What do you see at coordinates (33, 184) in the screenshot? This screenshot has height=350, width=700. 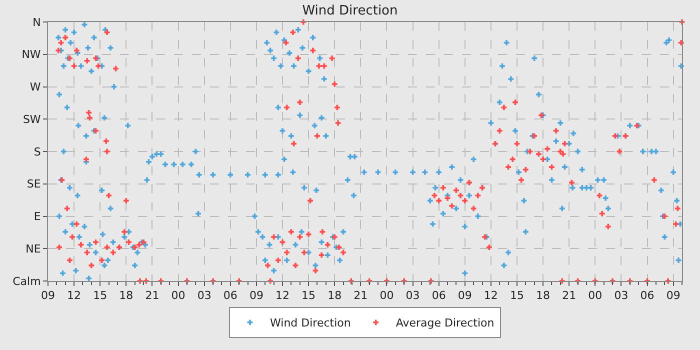 I see `text: SE` at bounding box center [33, 184].